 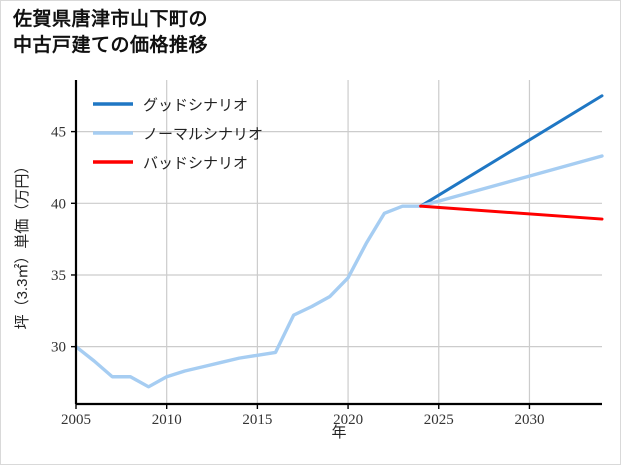 I want to click on y-tick-label: 45, so click(x=58, y=133).